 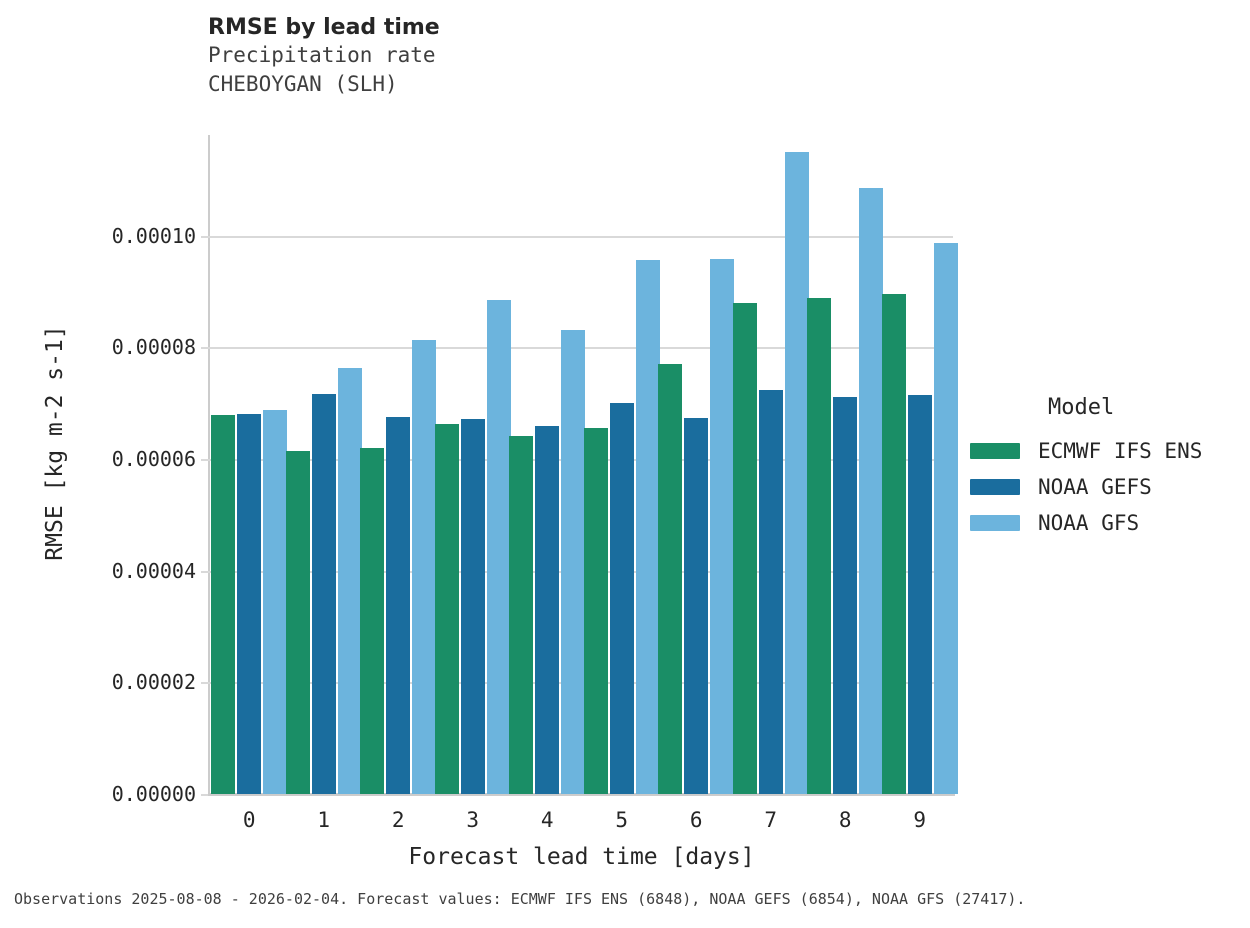 I want to click on x-axis-tick-label: 2, so click(x=398, y=820).